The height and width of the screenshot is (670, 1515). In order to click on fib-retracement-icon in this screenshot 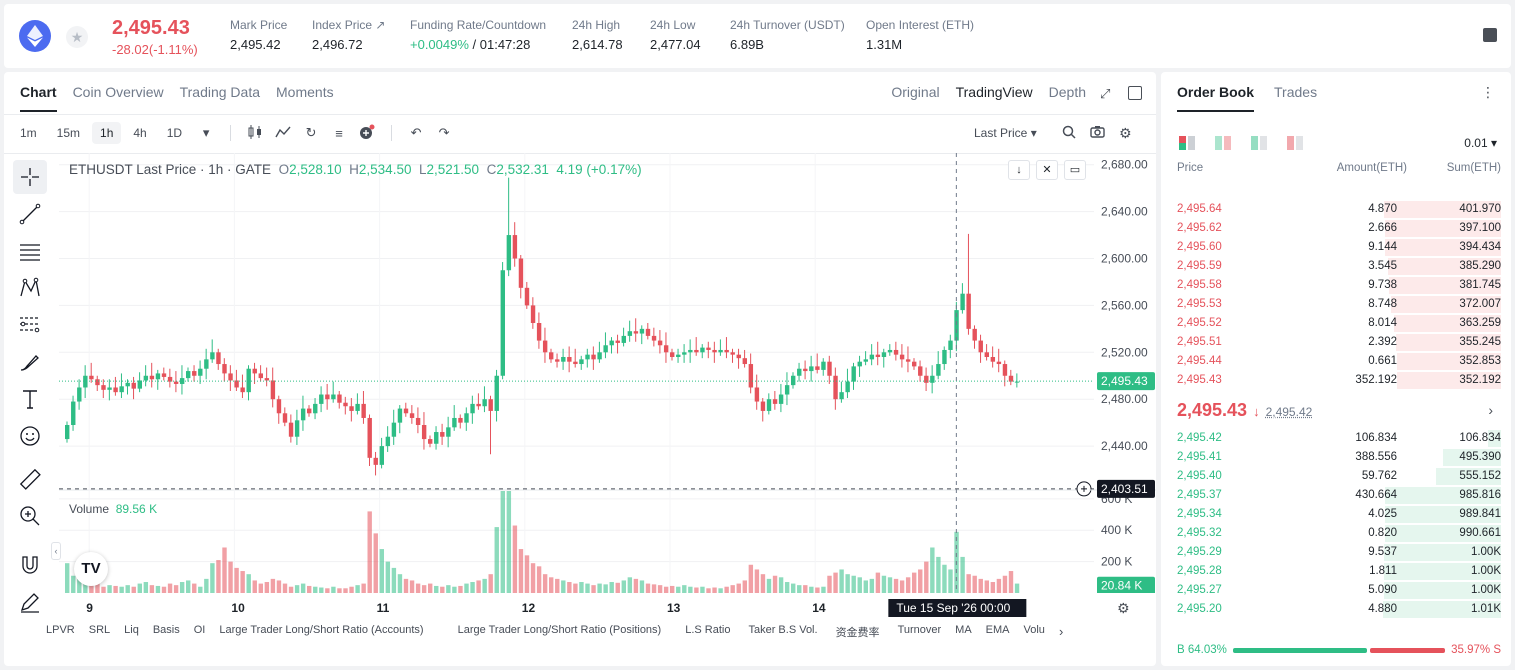, I will do `click(30, 325)`.